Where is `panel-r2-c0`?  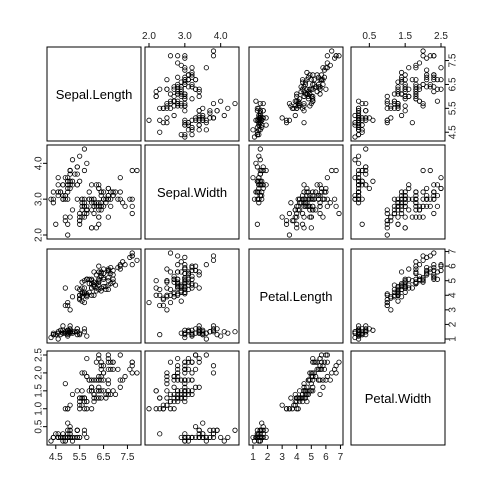 panel-r2-c0 is located at coordinates (94, 296).